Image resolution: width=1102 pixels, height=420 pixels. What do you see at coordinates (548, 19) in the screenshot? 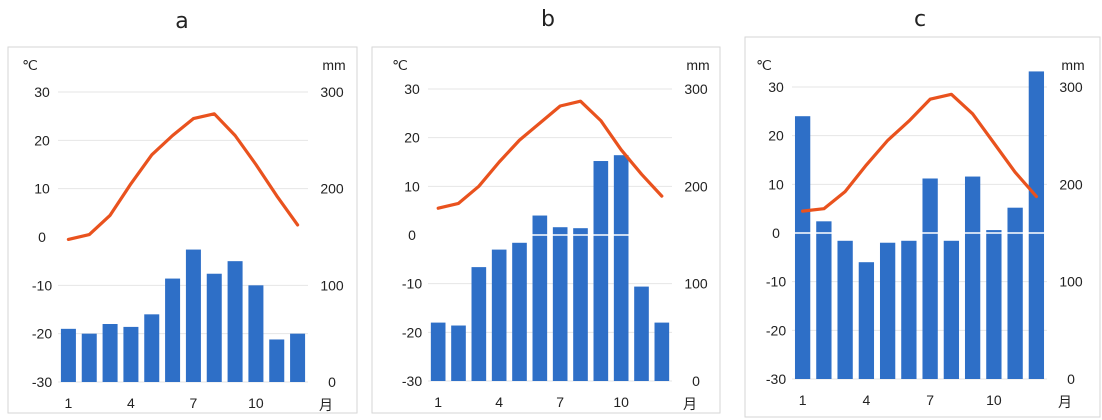
I see `chart-title: b` at bounding box center [548, 19].